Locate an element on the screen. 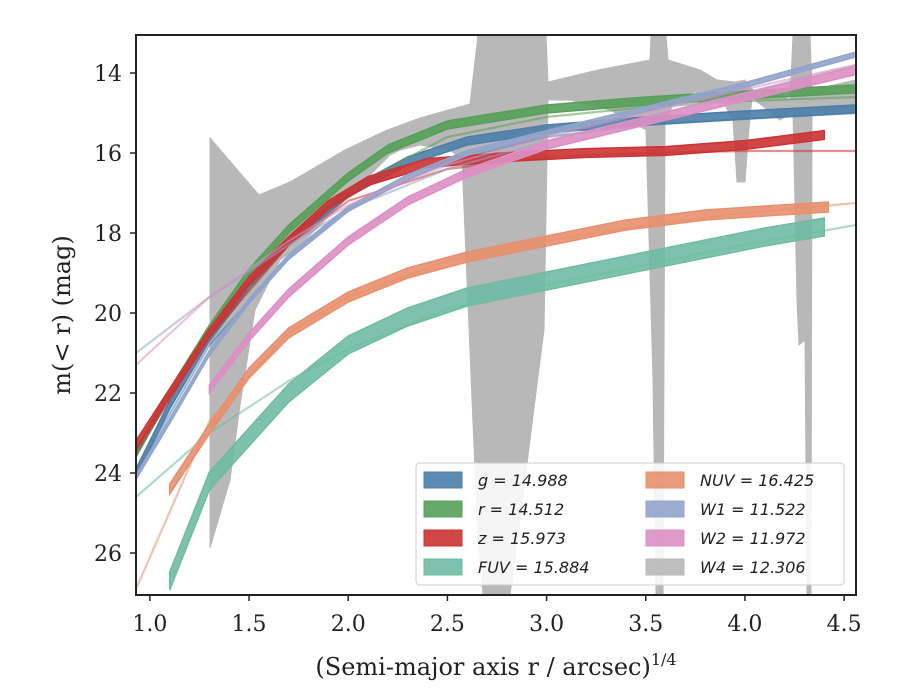 This screenshot has width=900, height=700. x-axis-ticks: 1.0 1.5 2.0 2.5 3.0 3.5 4.0 4.5 is located at coordinates (497, 616).